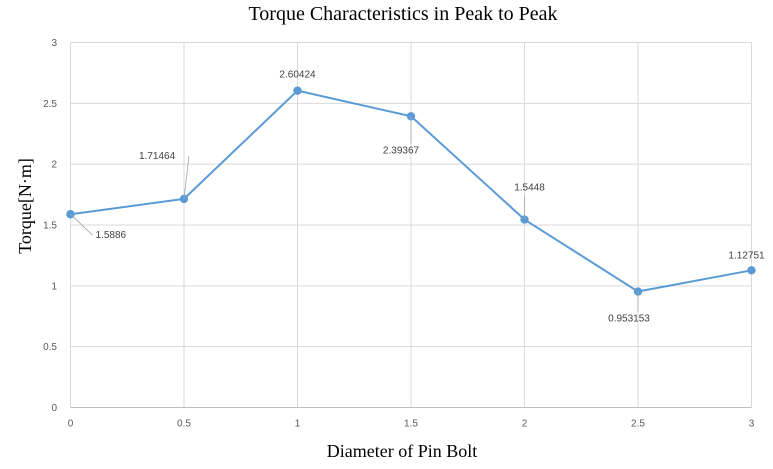 The width and height of the screenshot is (773, 469). What do you see at coordinates (638, 424) in the screenshot?
I see `x-tick-label: 2.5` at bounding box center [638, 424].